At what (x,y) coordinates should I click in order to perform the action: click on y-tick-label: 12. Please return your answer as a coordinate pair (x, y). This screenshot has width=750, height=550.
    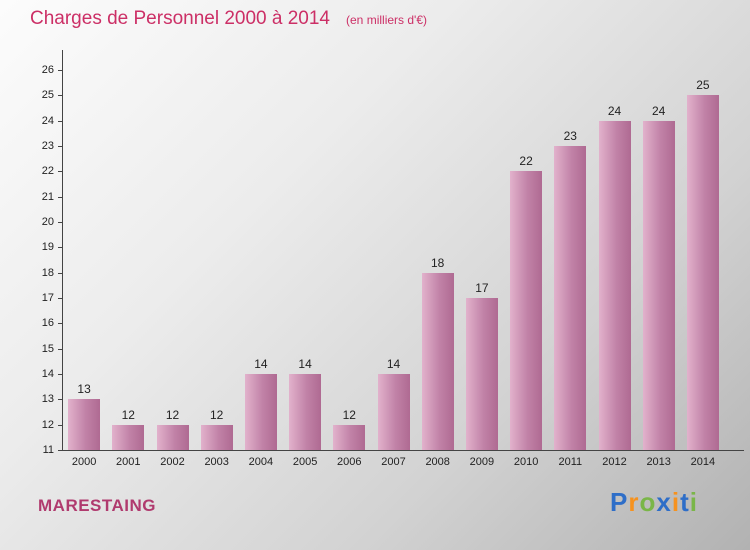
    Looking at the image, I should click on (47, 424).